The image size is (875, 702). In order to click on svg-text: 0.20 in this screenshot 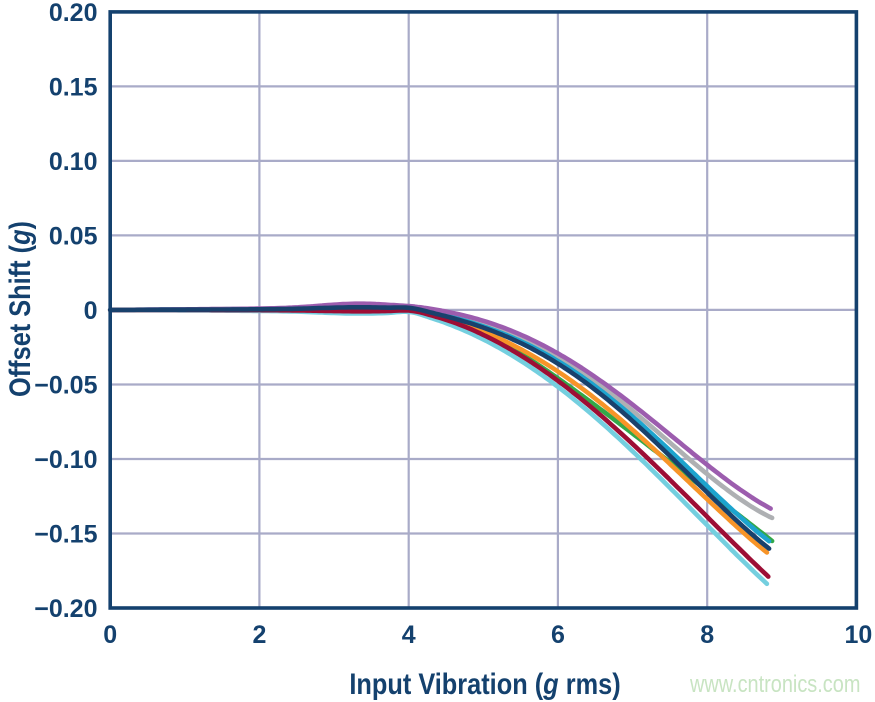, I will do `click(73, 13)`.